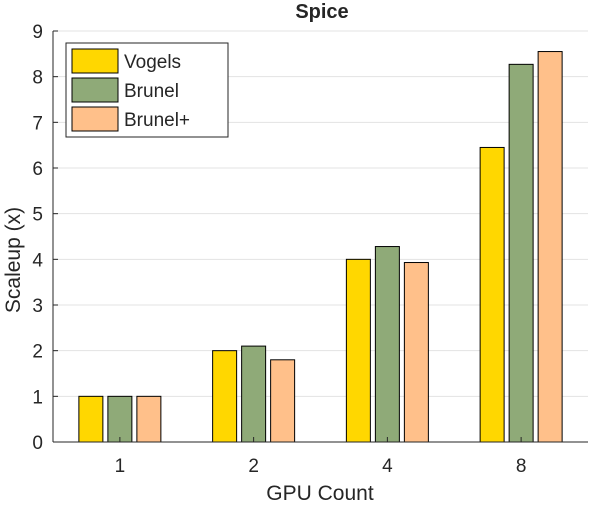  I want to click on bar-brunel--gpu-4, so click(416, 352).